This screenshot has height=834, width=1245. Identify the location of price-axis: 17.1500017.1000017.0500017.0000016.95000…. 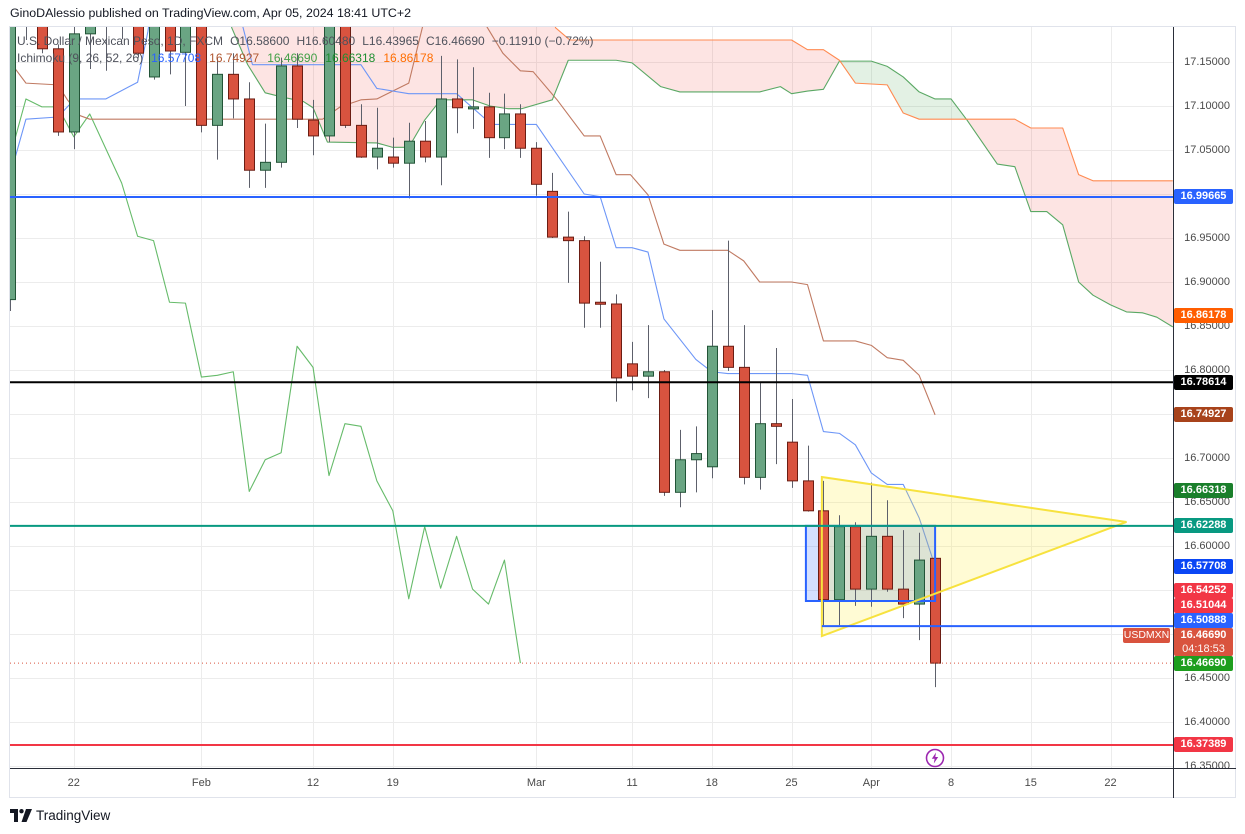
(1205, 397).